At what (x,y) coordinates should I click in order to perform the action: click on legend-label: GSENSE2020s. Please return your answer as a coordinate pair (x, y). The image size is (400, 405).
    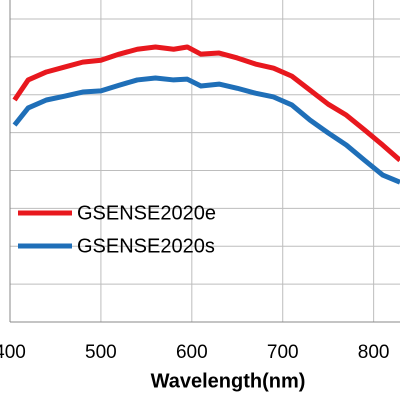
    Looking at the image, I should click on (146, 246).